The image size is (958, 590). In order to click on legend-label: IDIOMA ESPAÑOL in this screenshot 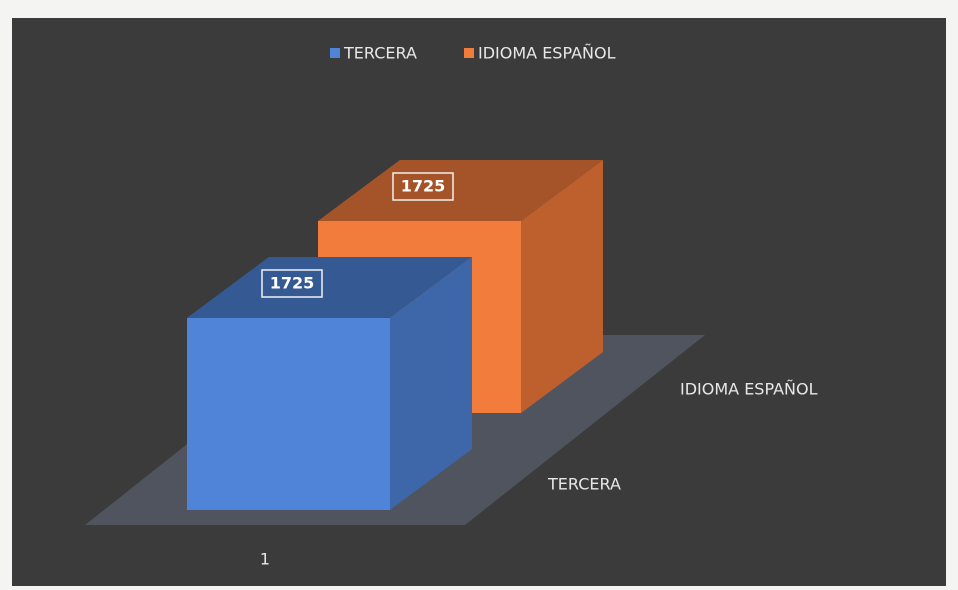, I will do `click(547, 53)`.